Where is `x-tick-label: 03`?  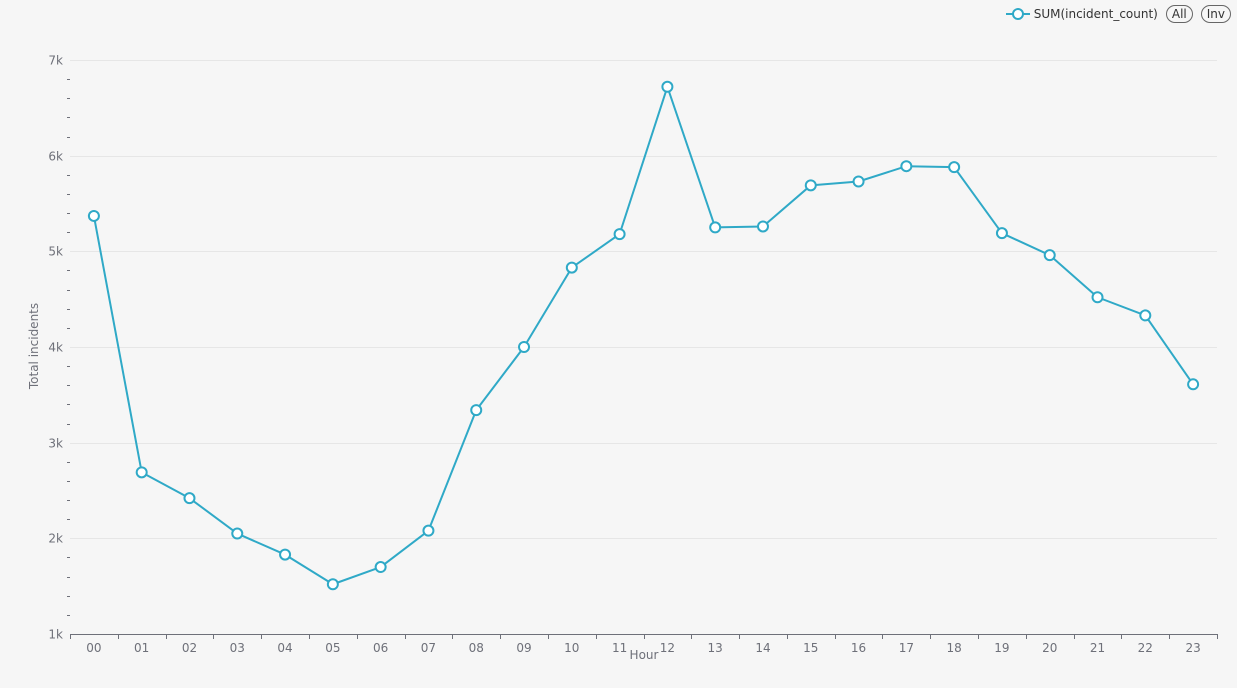 x-tick-label: 03 is located at coordinates (237, 648).